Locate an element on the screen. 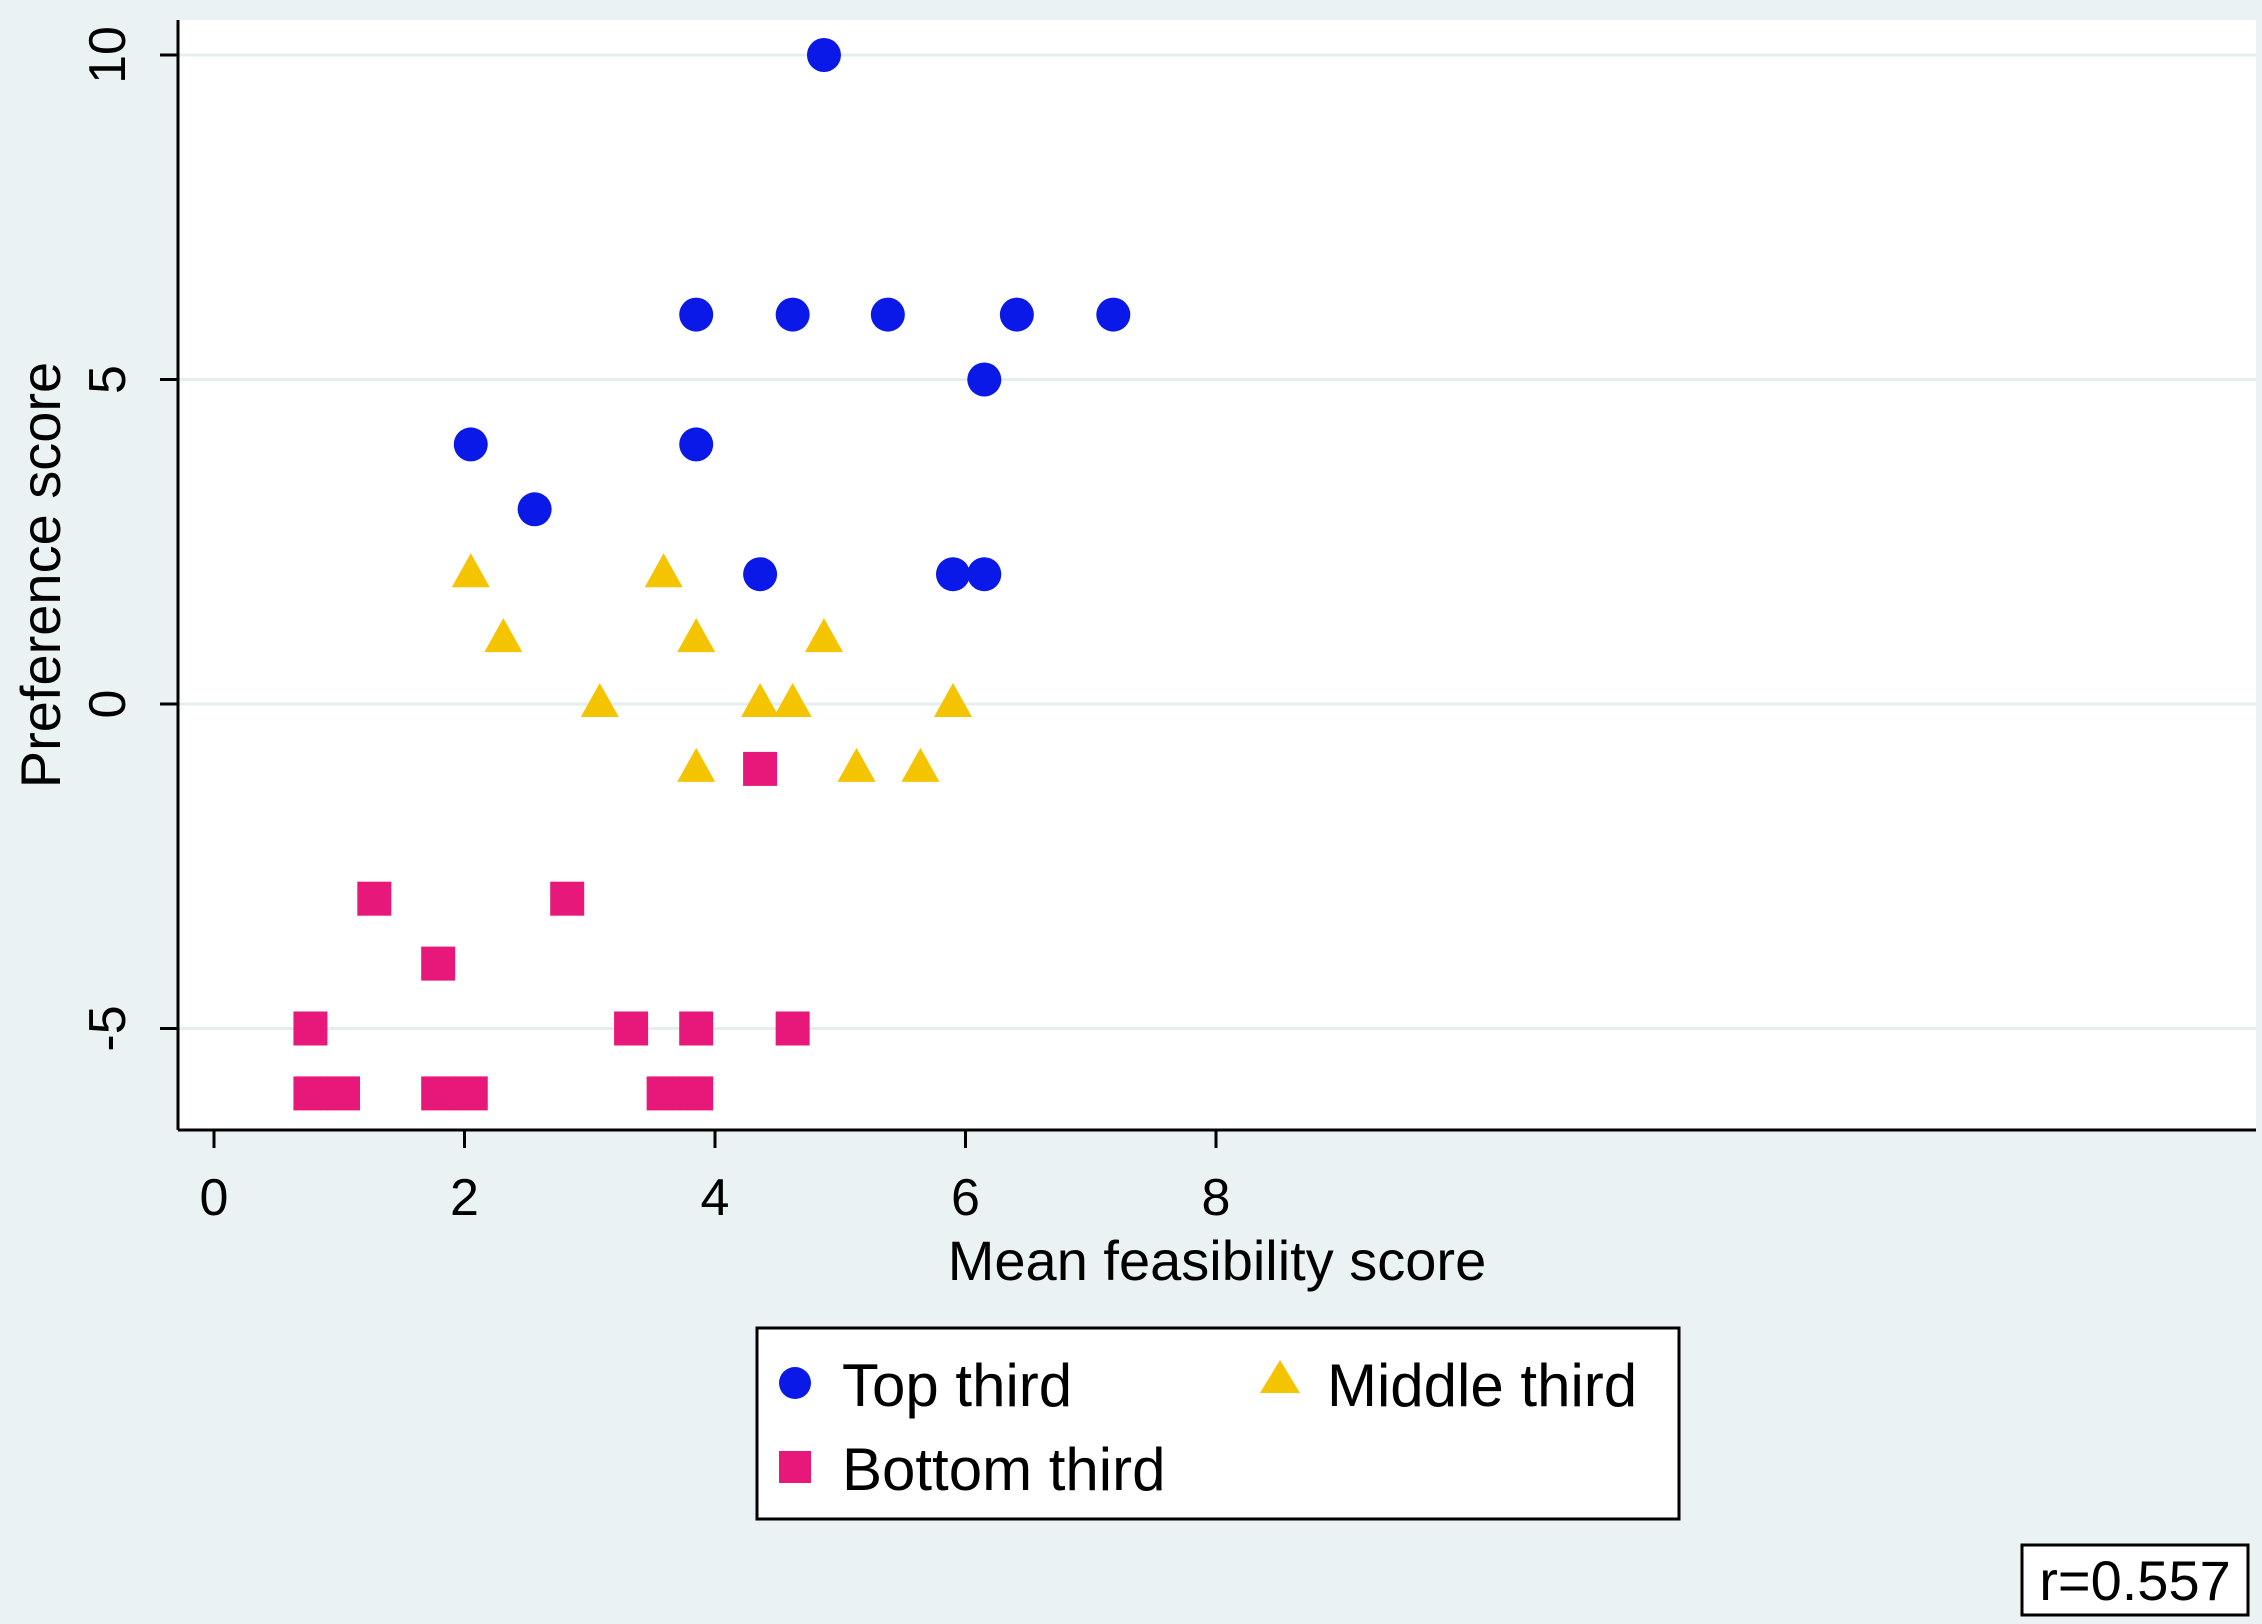  annotation-box is located at coordinates (2135, 1580).